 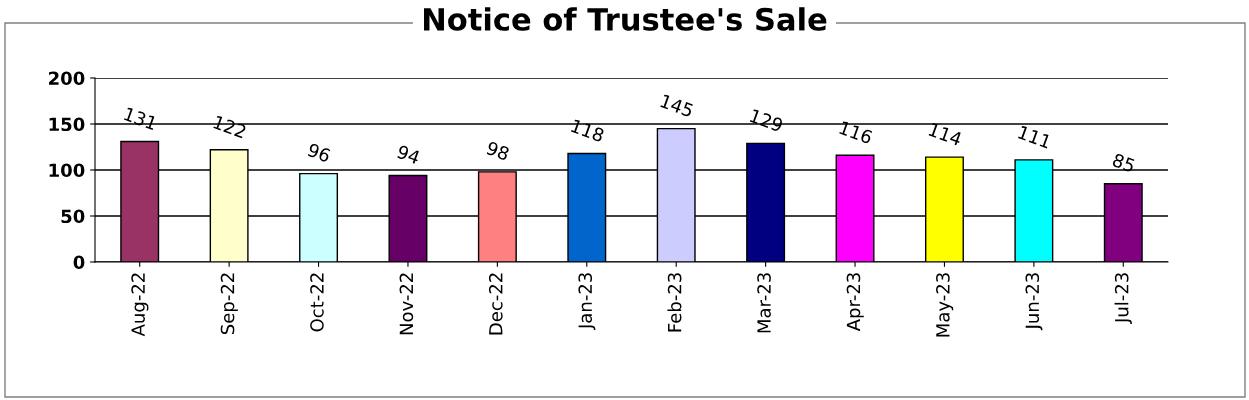 I want to click on data-label: 131, so click(x=140, y=118).